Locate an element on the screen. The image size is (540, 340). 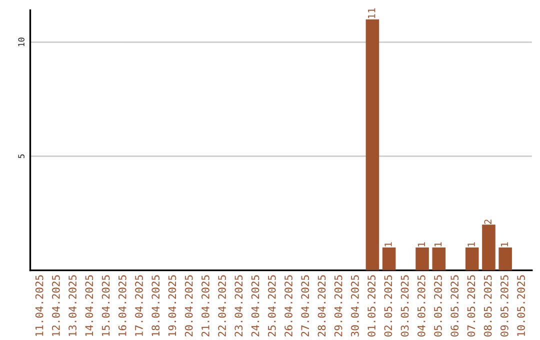
x-tick-label: 09.05.2025 is located at coordinates (504, 305).